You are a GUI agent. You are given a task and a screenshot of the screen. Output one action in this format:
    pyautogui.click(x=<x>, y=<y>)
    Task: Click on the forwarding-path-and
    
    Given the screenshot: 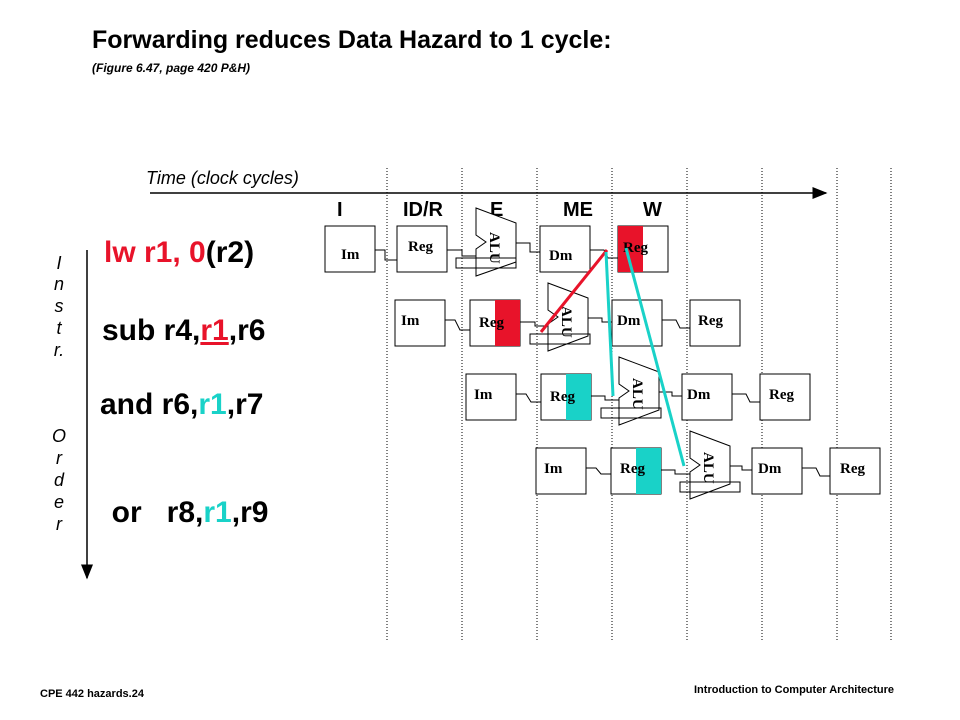 What is the action you would take?
    pyautogui.click(x=609, y=324)
    